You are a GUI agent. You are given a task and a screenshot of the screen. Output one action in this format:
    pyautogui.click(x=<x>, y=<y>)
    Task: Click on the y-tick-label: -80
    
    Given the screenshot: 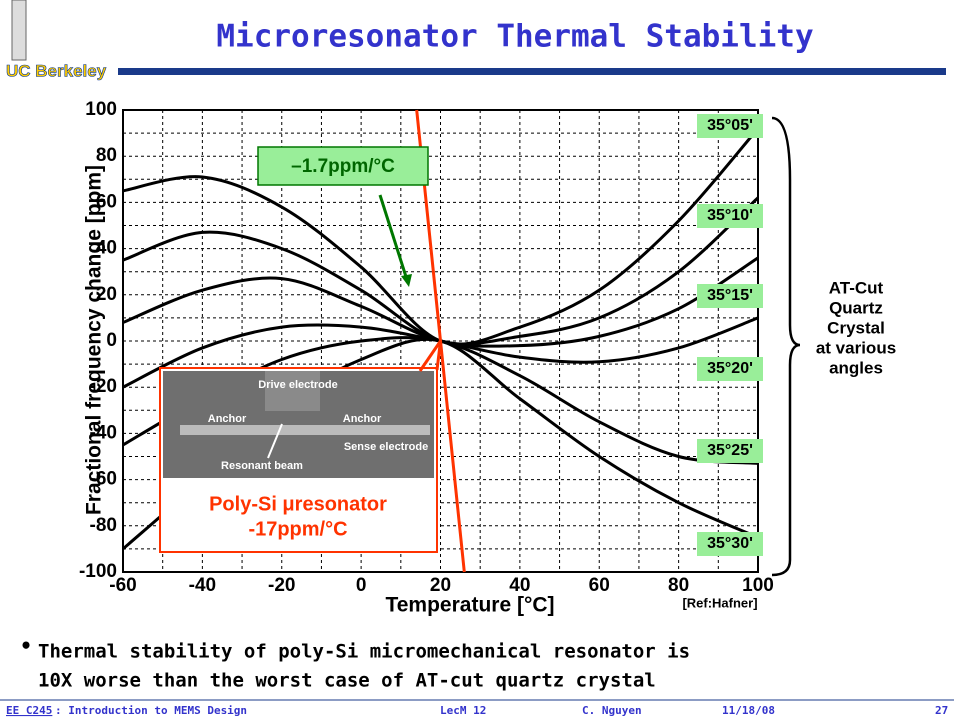 What is the action you would take?
    pyautogui.click(x=103, y=525)
    